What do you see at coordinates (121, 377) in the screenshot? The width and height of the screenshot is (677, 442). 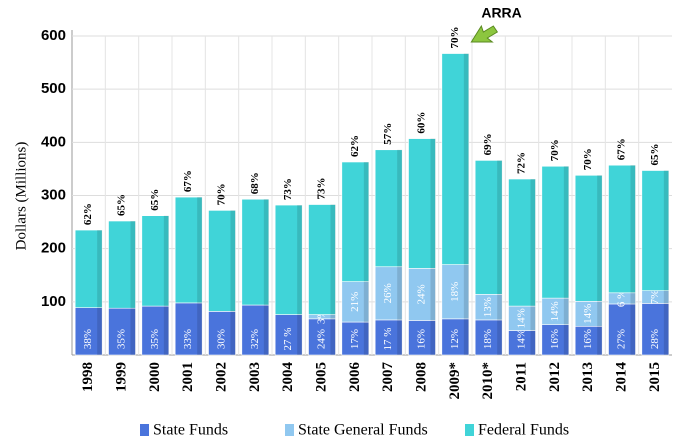 I see `x-tick-label: 1999` at bounding box center [121, 377].